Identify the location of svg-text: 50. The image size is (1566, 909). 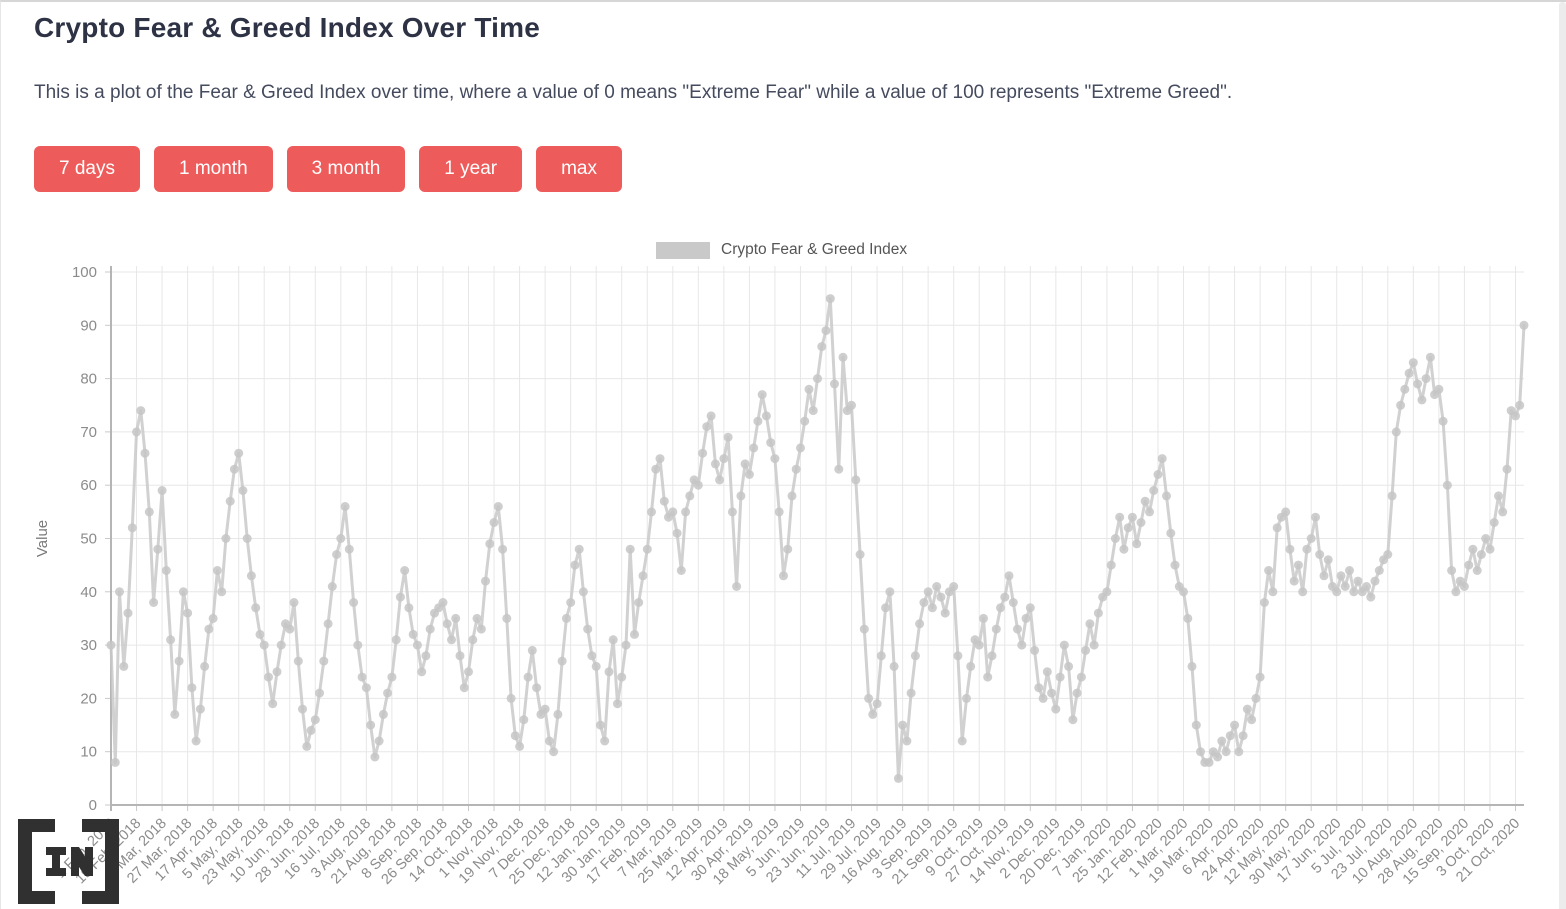
(88, 539).